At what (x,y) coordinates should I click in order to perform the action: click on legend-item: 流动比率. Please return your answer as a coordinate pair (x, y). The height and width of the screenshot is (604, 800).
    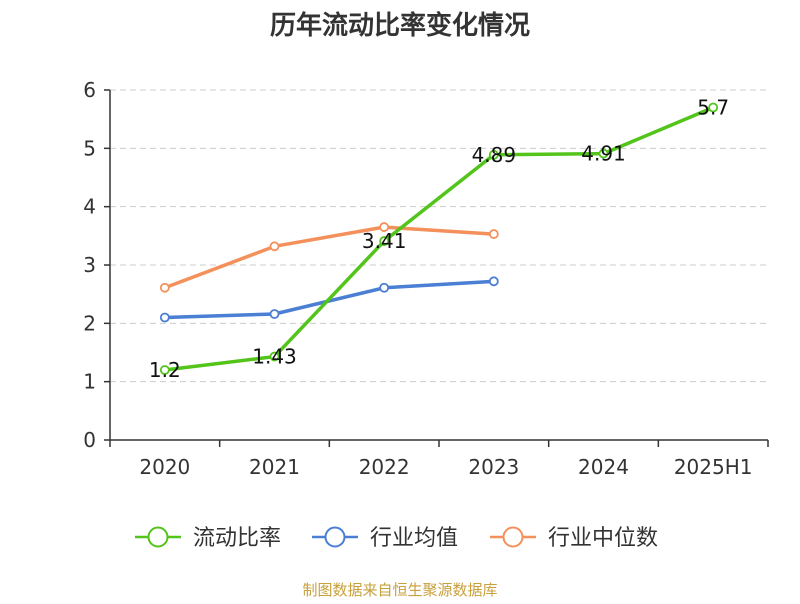
    Looking at the image, I should click on (208, 538).